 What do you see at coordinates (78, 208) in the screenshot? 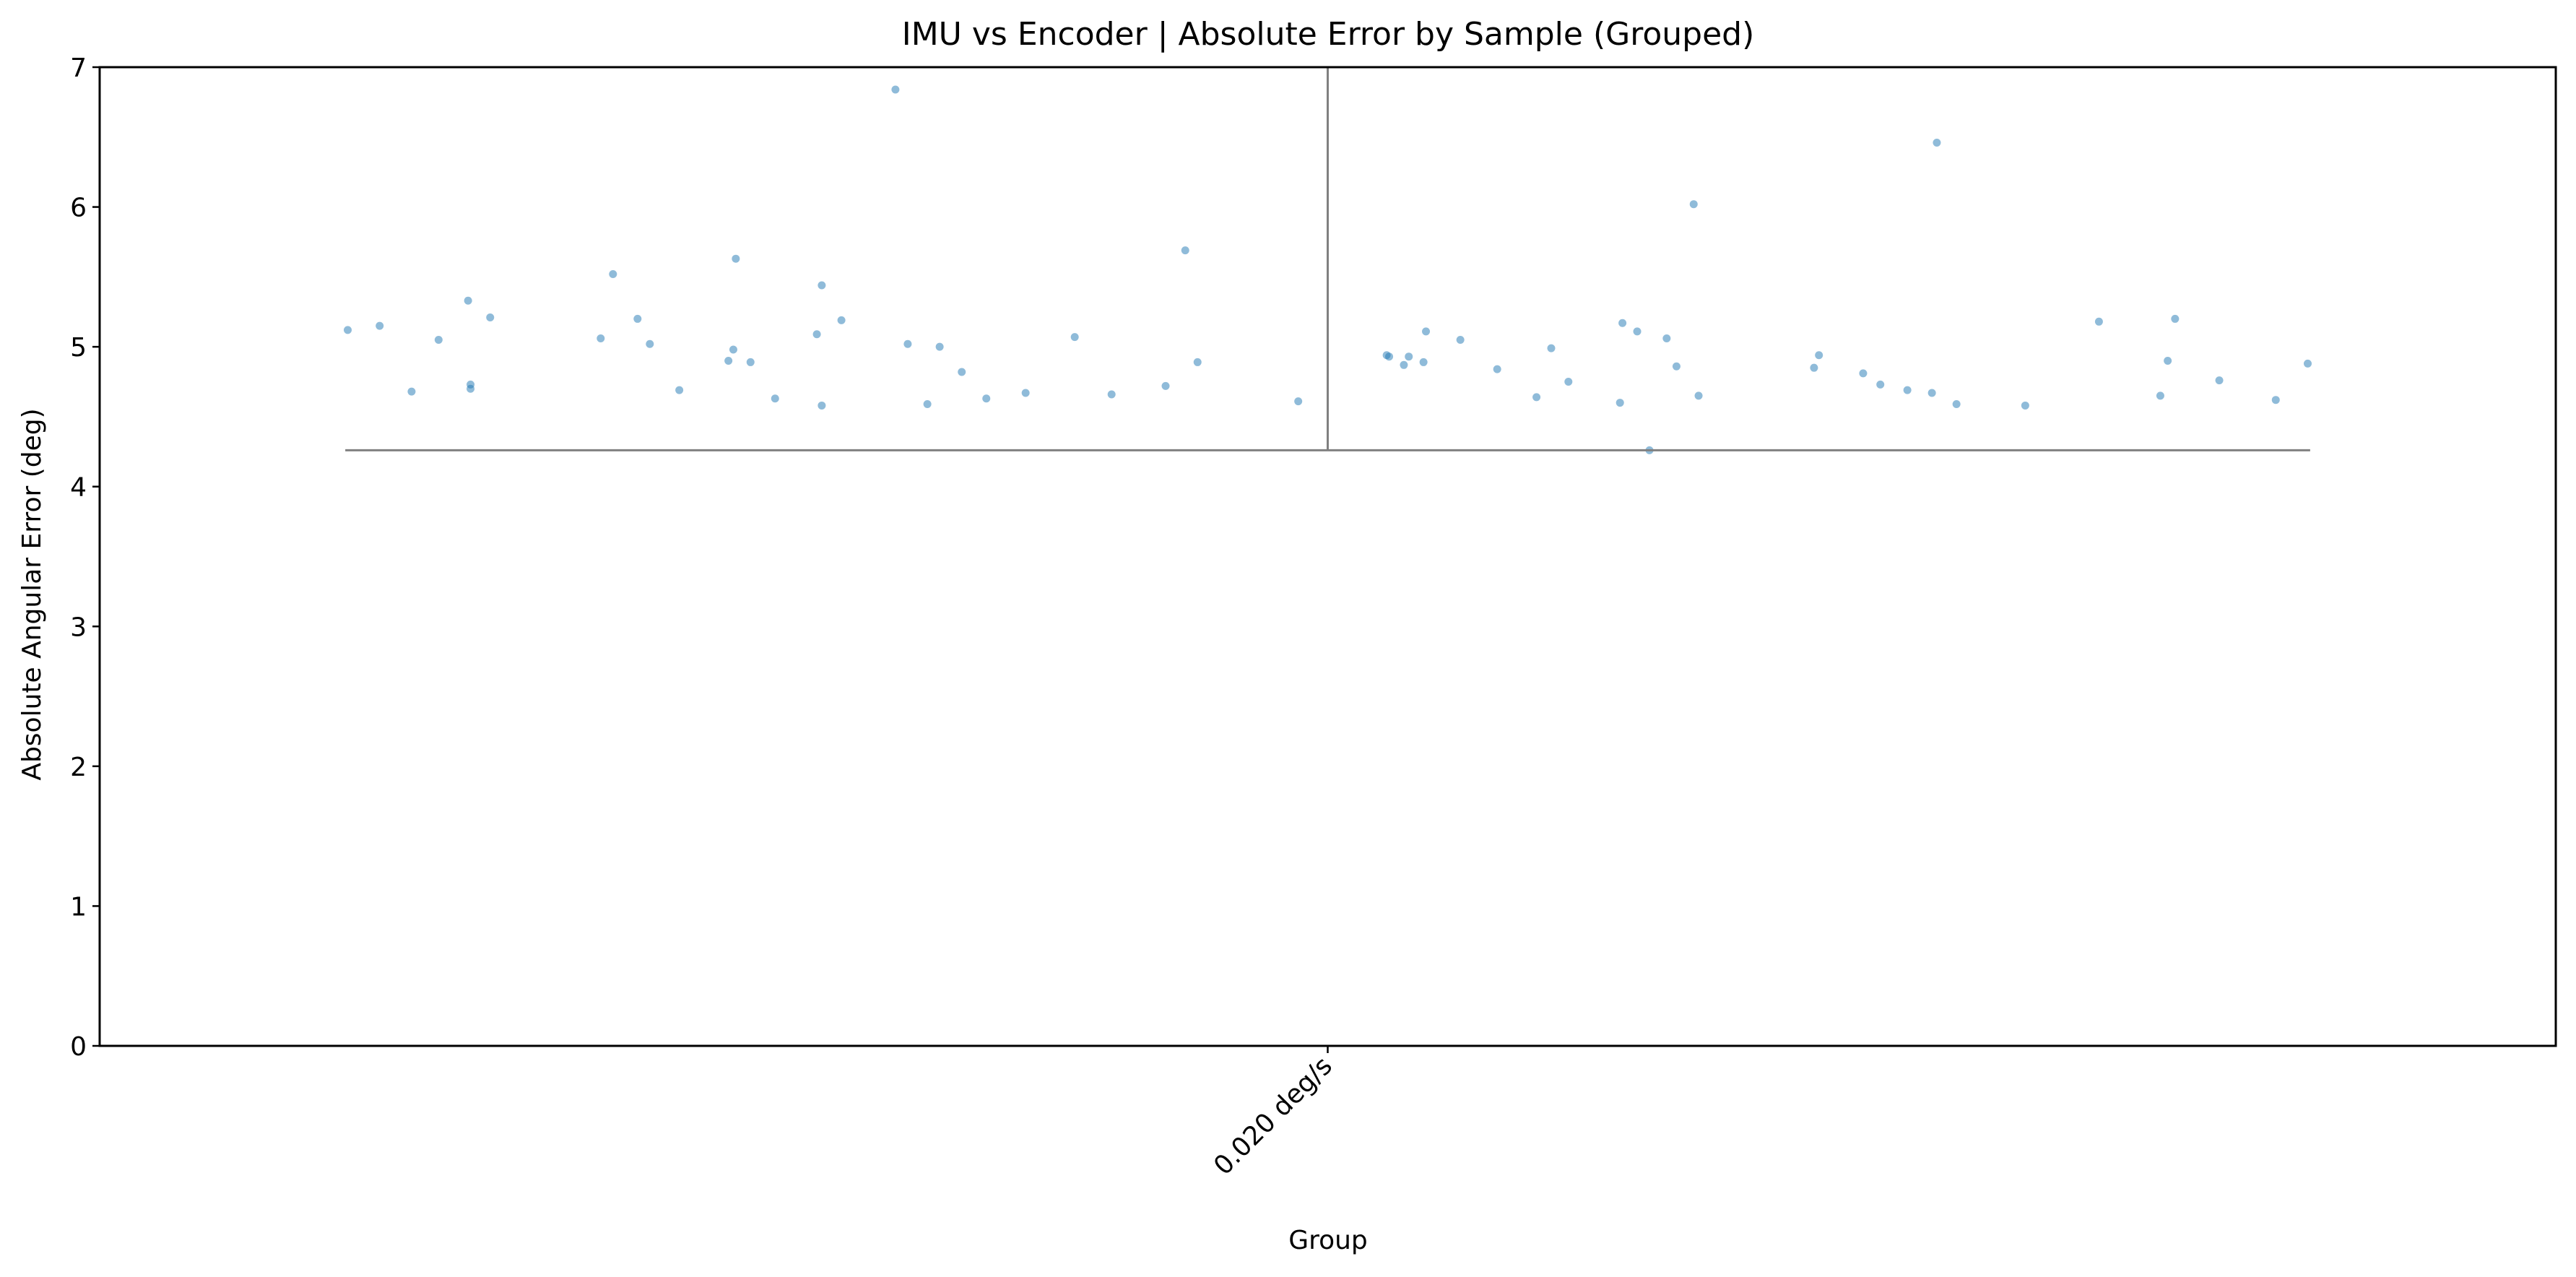
I see `y-tick-label: 6` at bounding box center [78, 208].